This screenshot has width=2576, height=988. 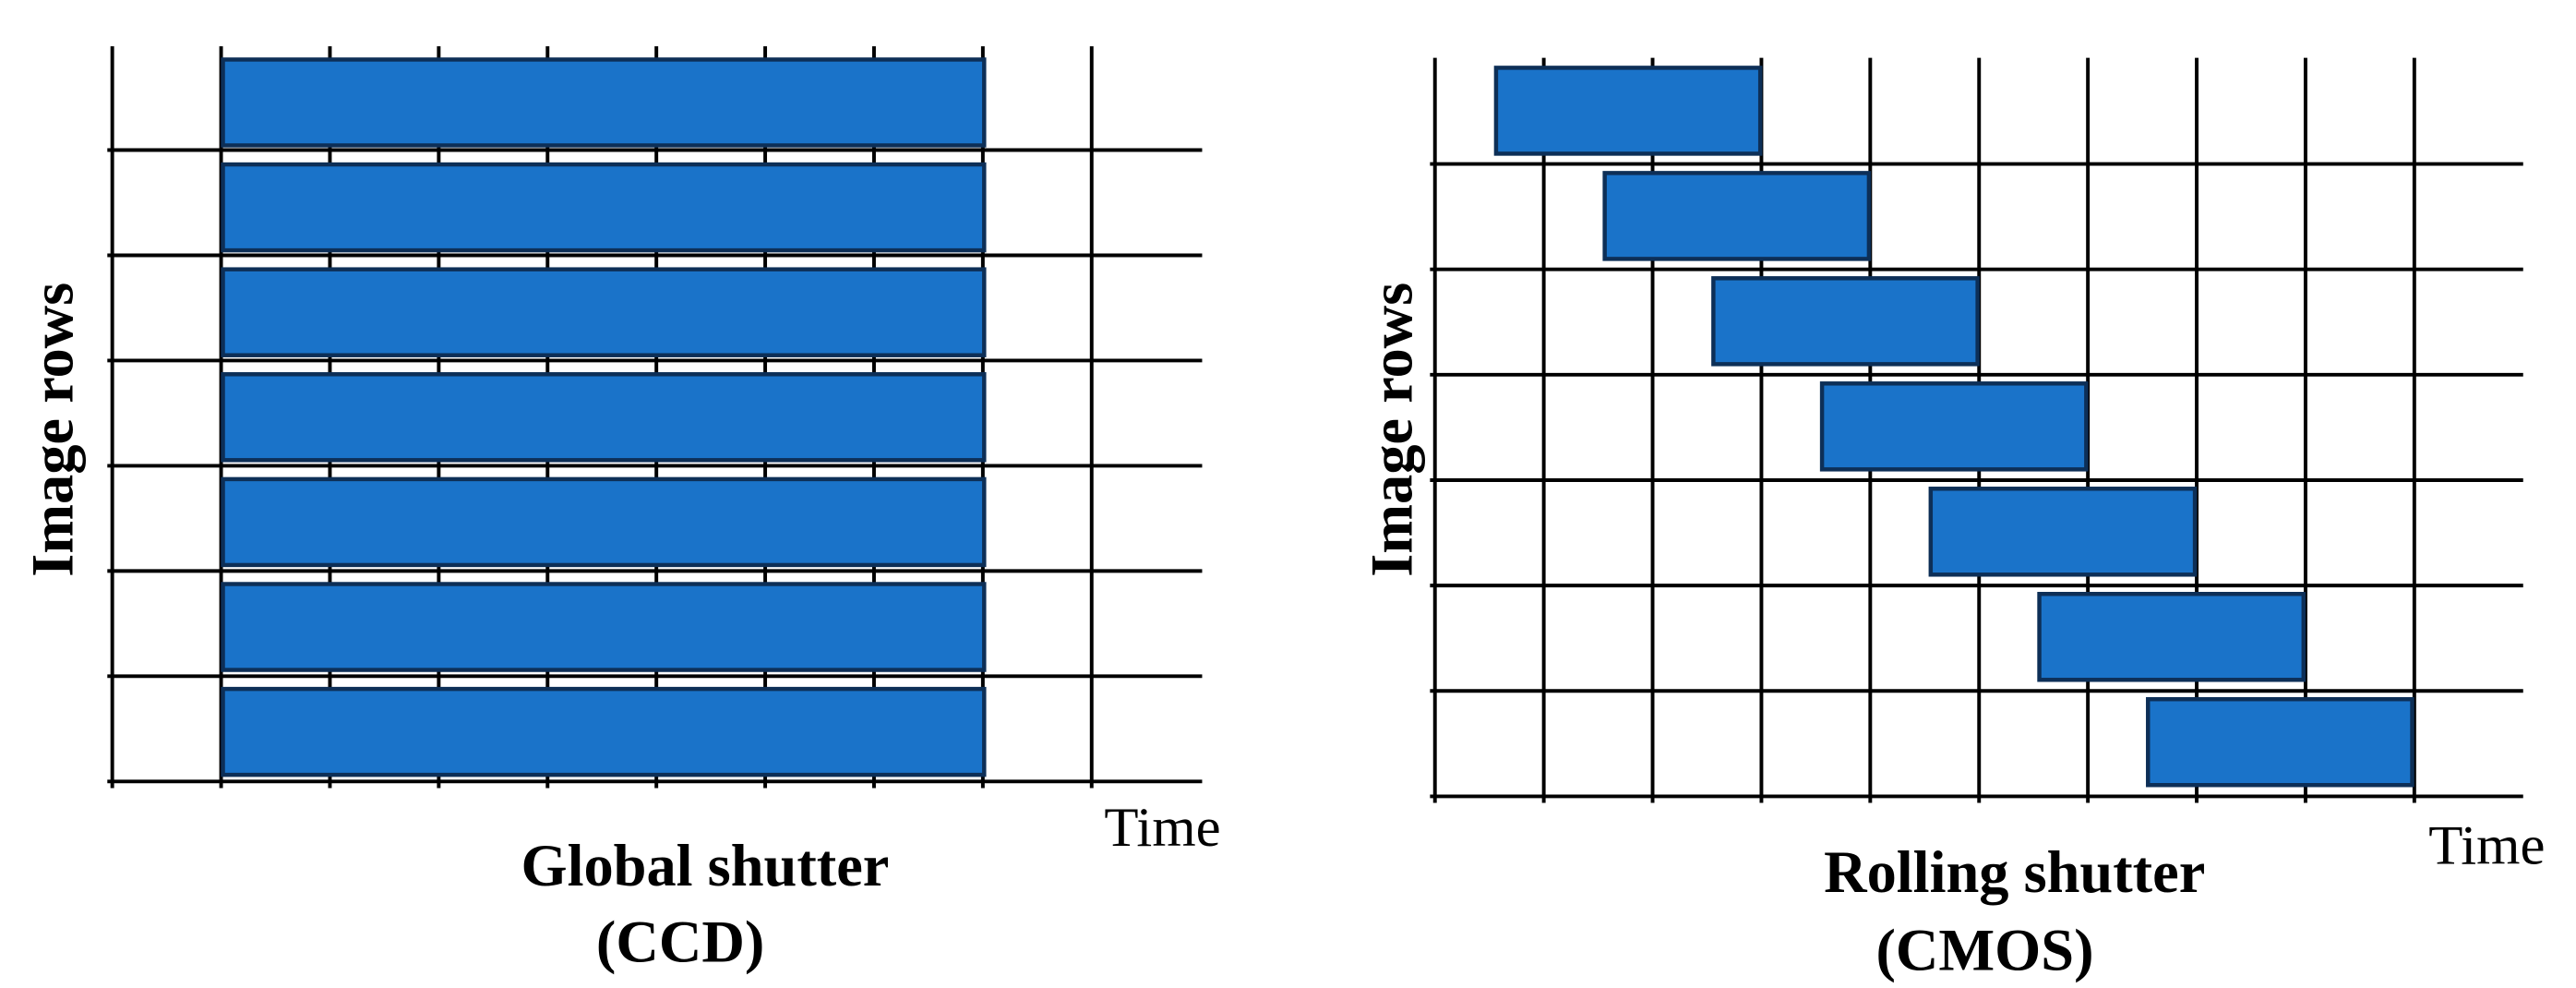 I want to click on panel-title: Rolling shutter, so click(x=2015, y=872).